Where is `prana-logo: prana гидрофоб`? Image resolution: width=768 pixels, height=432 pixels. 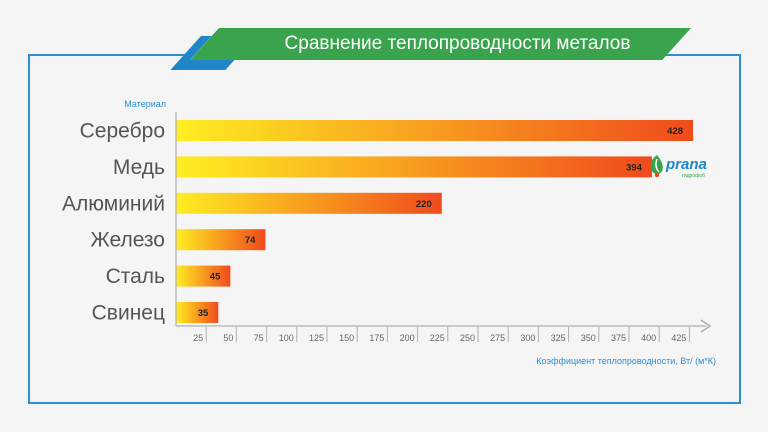
prana-logo: prana гидрофоб is located at coordinates (683, 168).